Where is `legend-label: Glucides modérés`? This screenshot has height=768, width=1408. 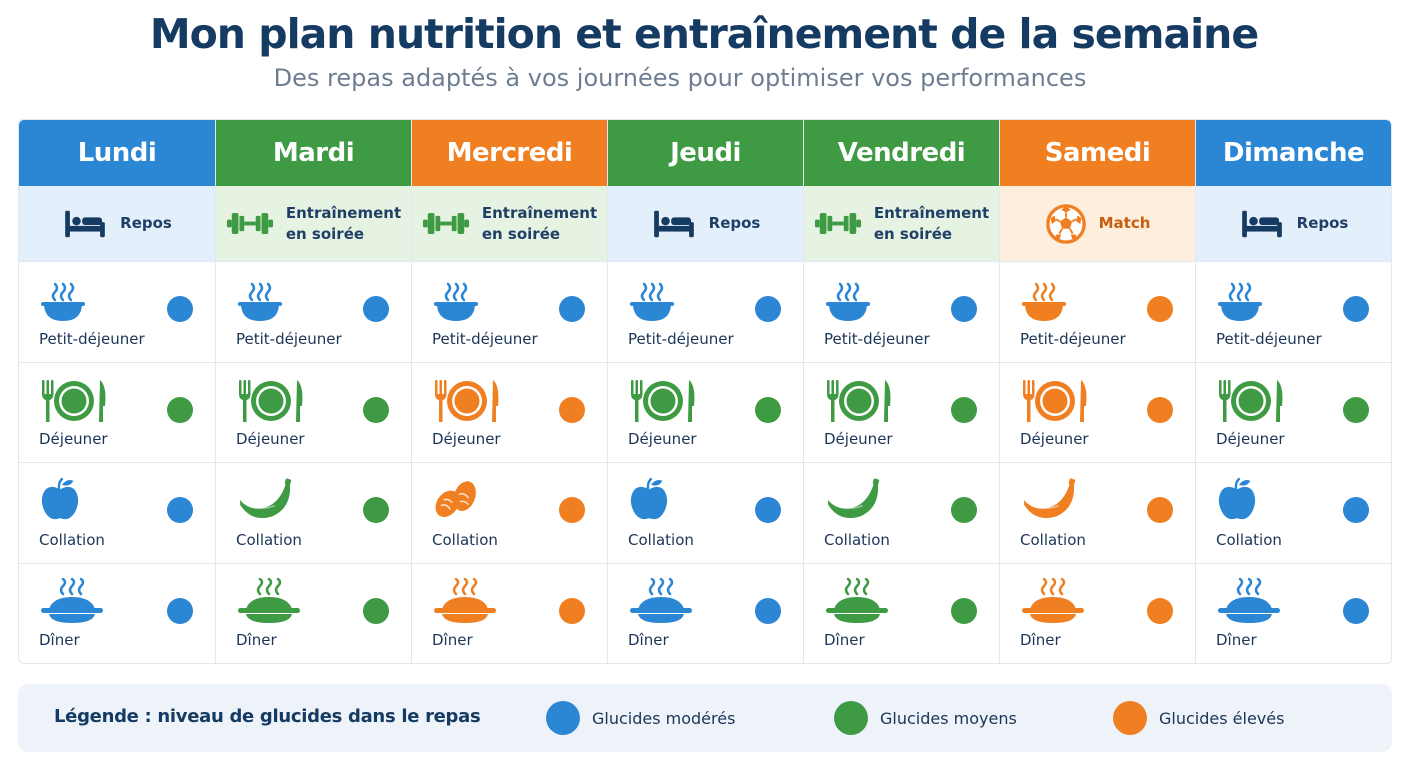
legend-label: Glucides modérés is located at coordinates (664, 718).